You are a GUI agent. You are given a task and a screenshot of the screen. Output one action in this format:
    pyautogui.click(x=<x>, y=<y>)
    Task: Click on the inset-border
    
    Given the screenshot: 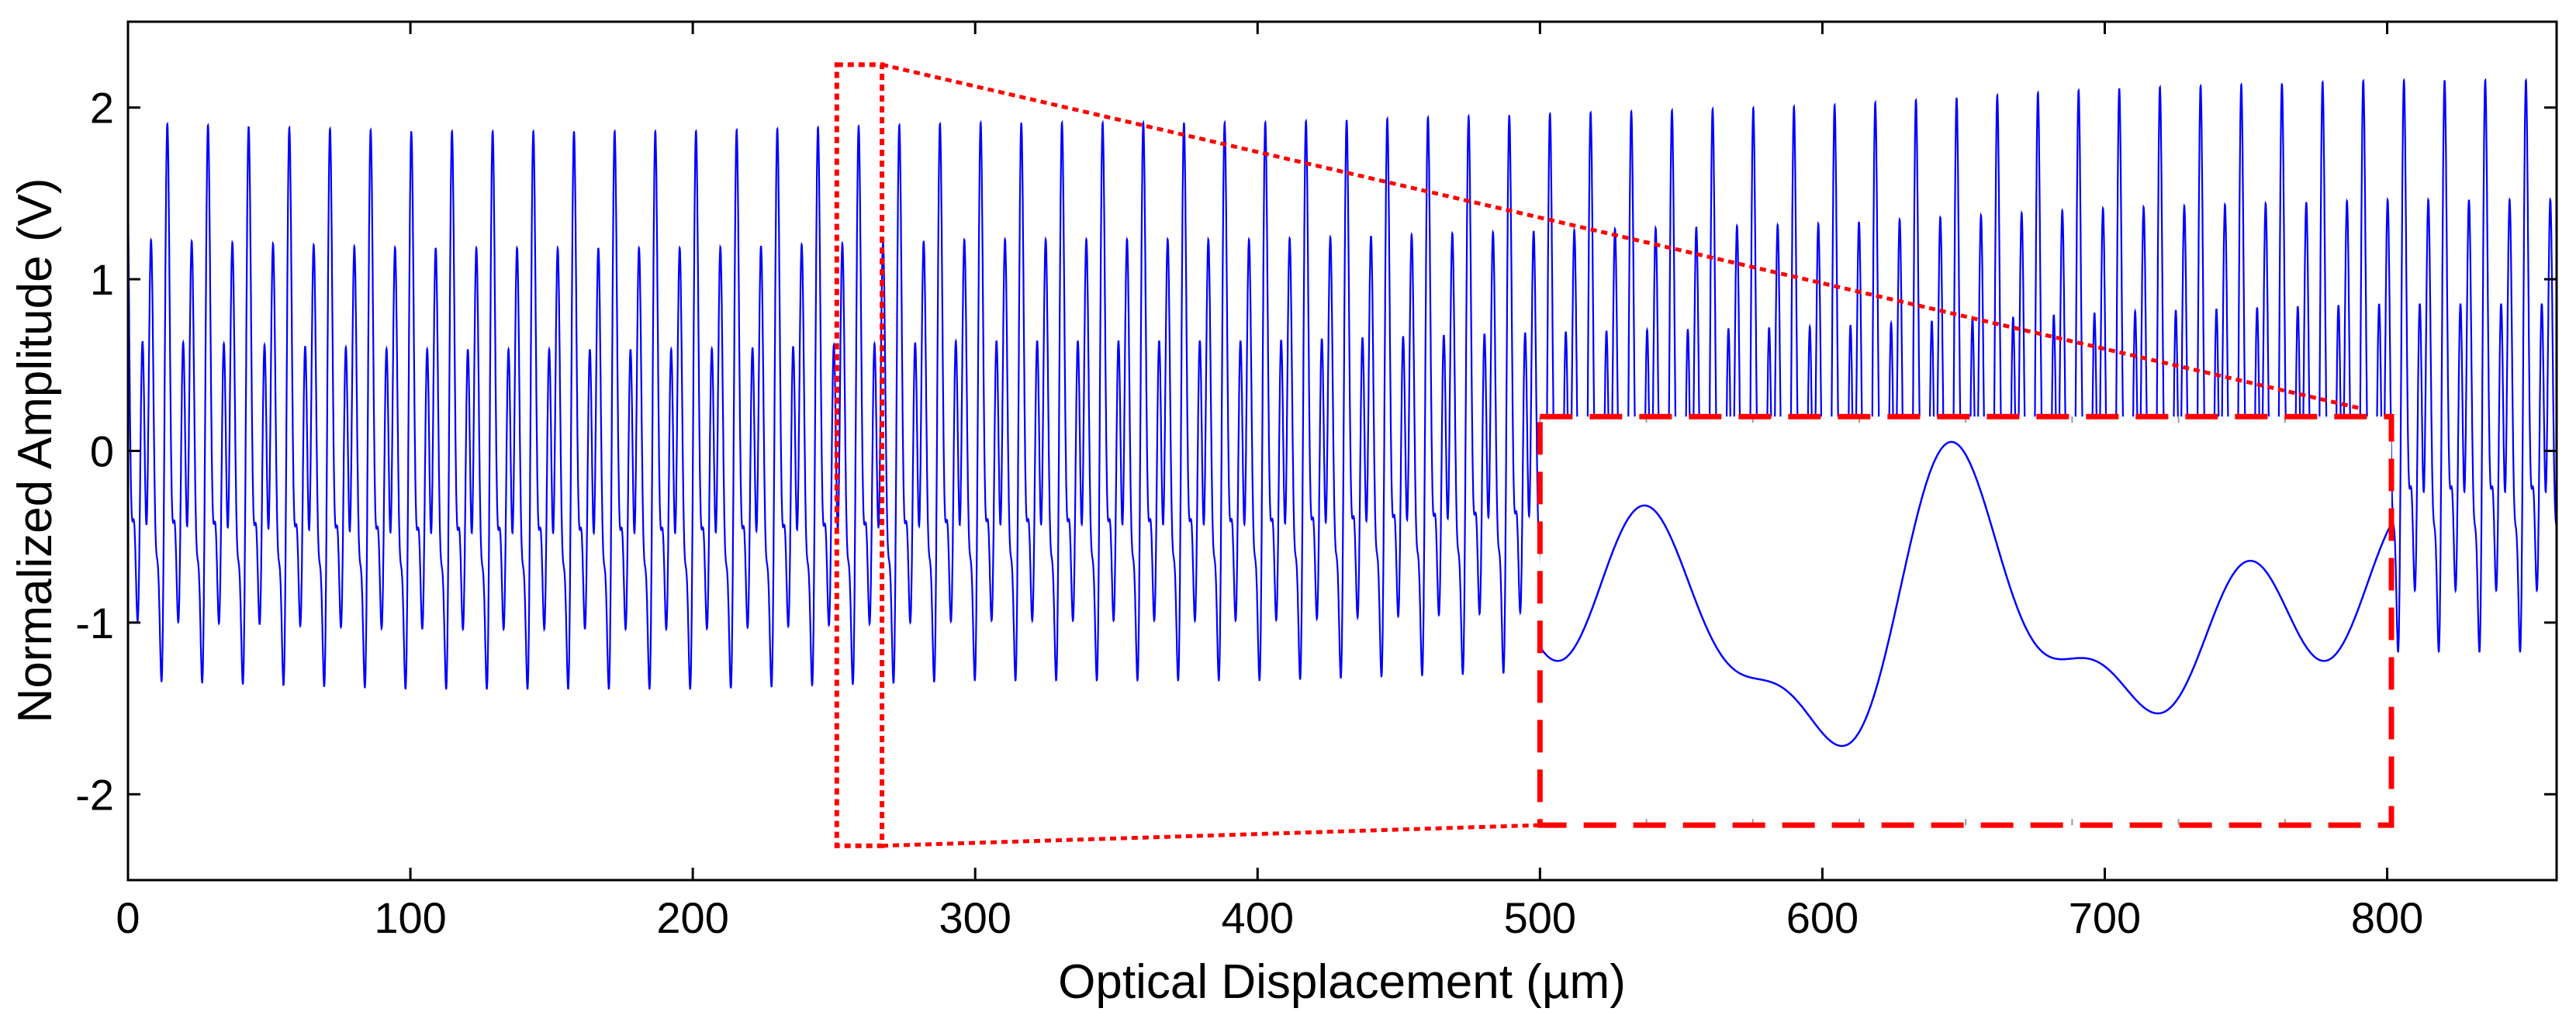 What is the action you would take?
    pyautogui.click(x=1965, y=620)
    